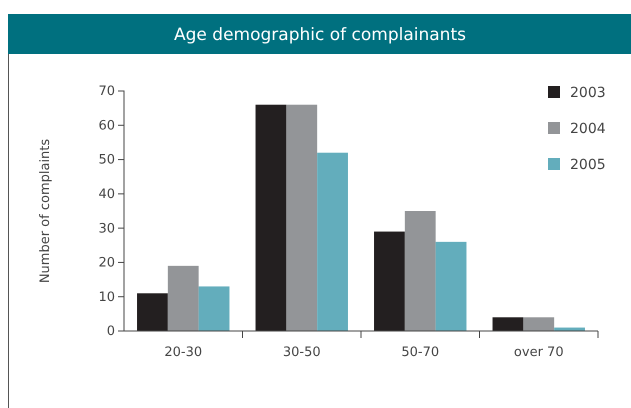  What do you see at coordinates (110, 332) in the screenshot?
I see `y-tick-label: 0` at bounding box center [110, 332].